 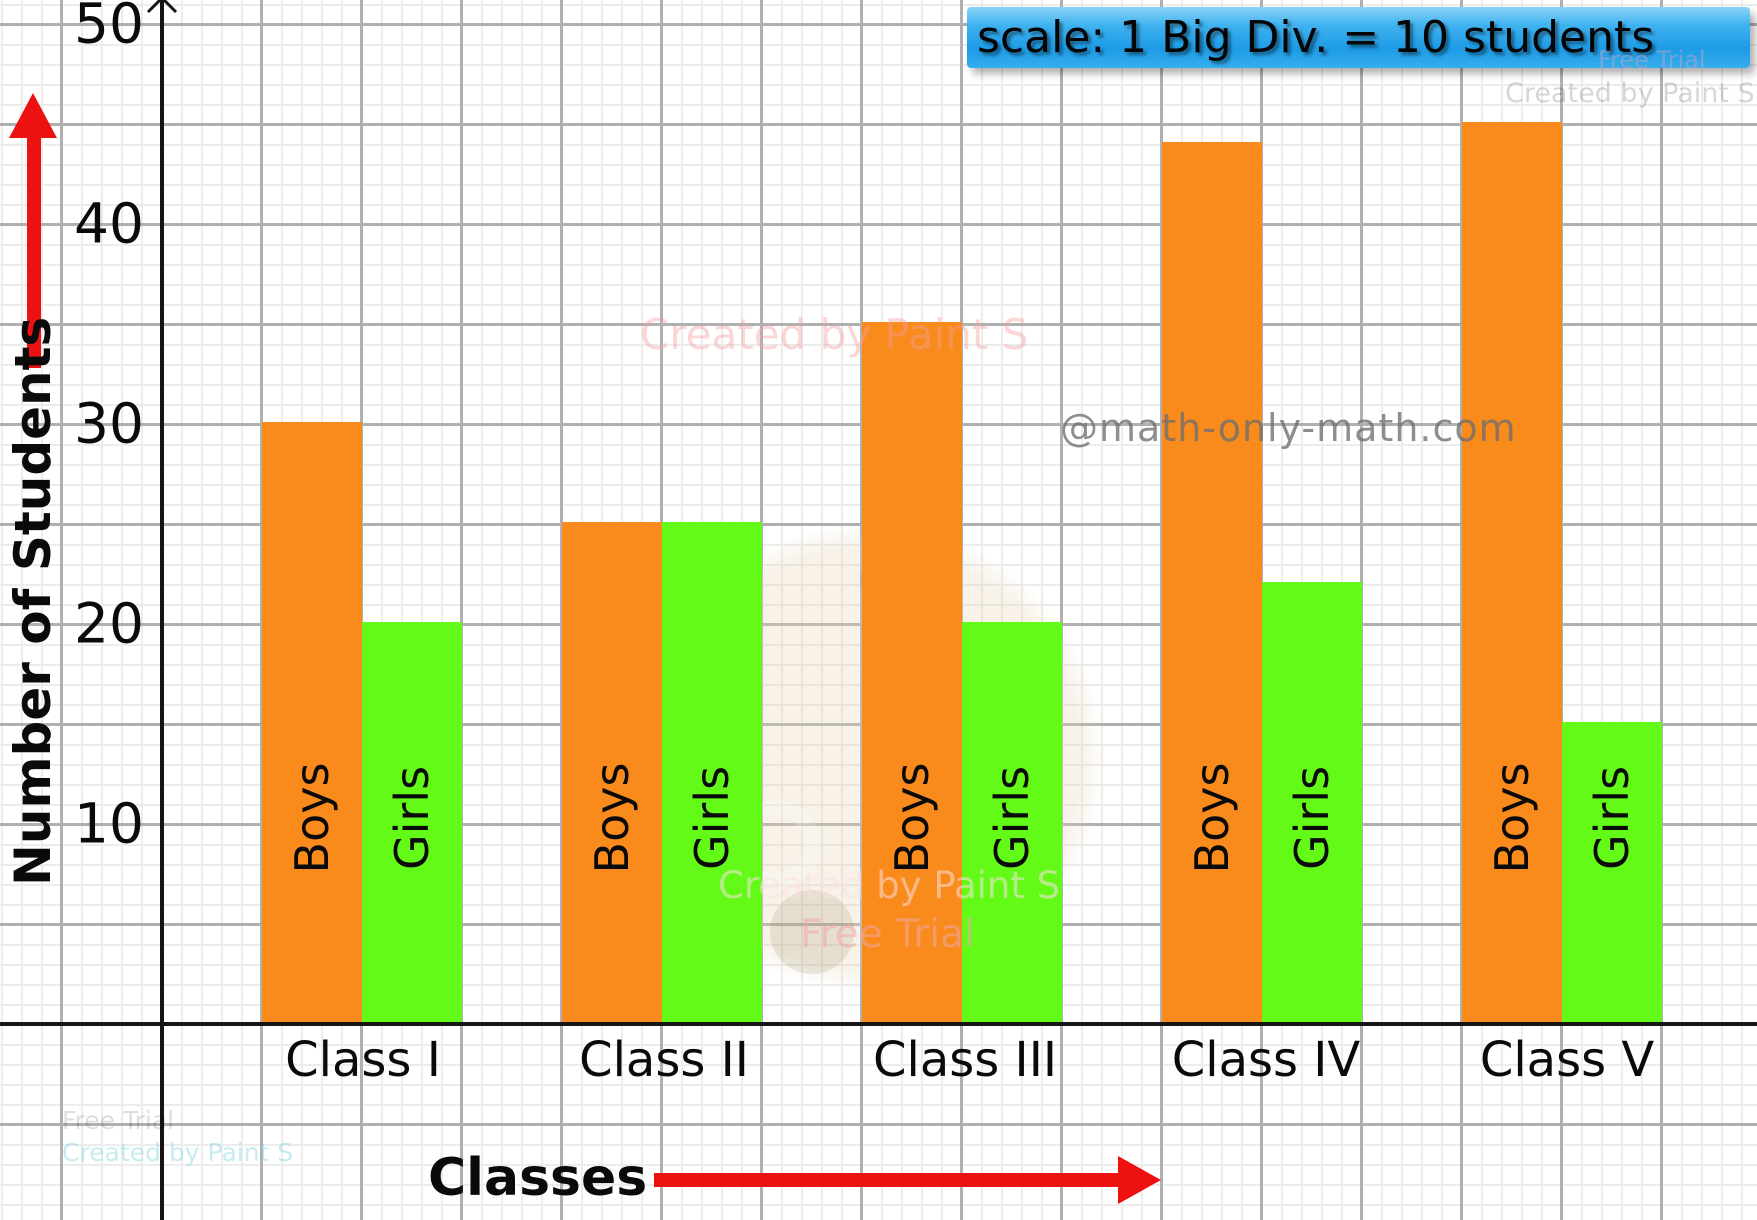 What do you see at coordinates (34, 251) in the screenshot?
I see `y-axis-up-arrow-shaft` at bounding box center [34, 251].